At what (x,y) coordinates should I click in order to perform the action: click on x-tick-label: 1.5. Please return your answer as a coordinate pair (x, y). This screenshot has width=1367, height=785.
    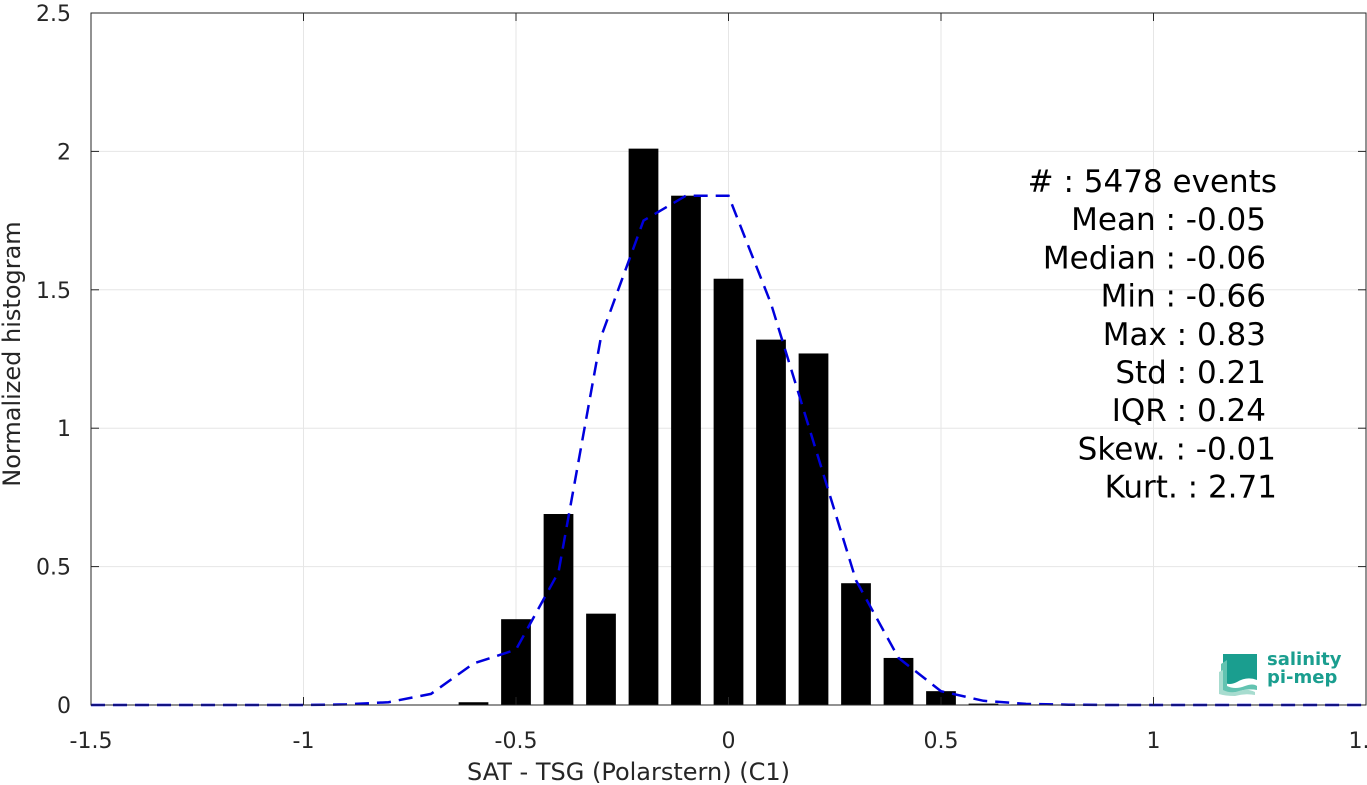
    Looking at the image, I should click on (1358, 741).